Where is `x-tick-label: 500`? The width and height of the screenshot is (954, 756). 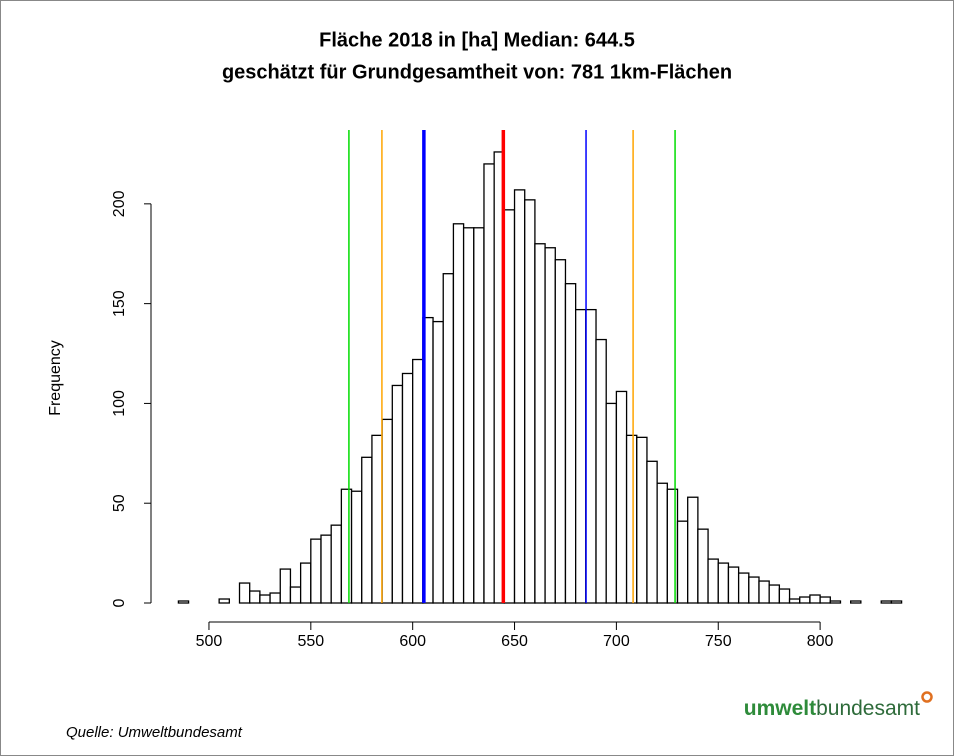
x-tick-label: 500 is located at coordinates (209, 641).